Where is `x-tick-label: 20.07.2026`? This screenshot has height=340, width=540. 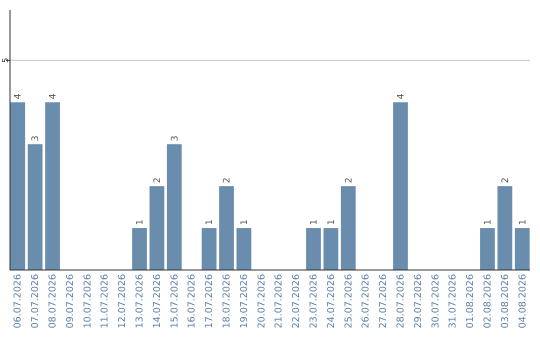
x-tick-label: 20.07.2026 is located at coordinates (262, 301).